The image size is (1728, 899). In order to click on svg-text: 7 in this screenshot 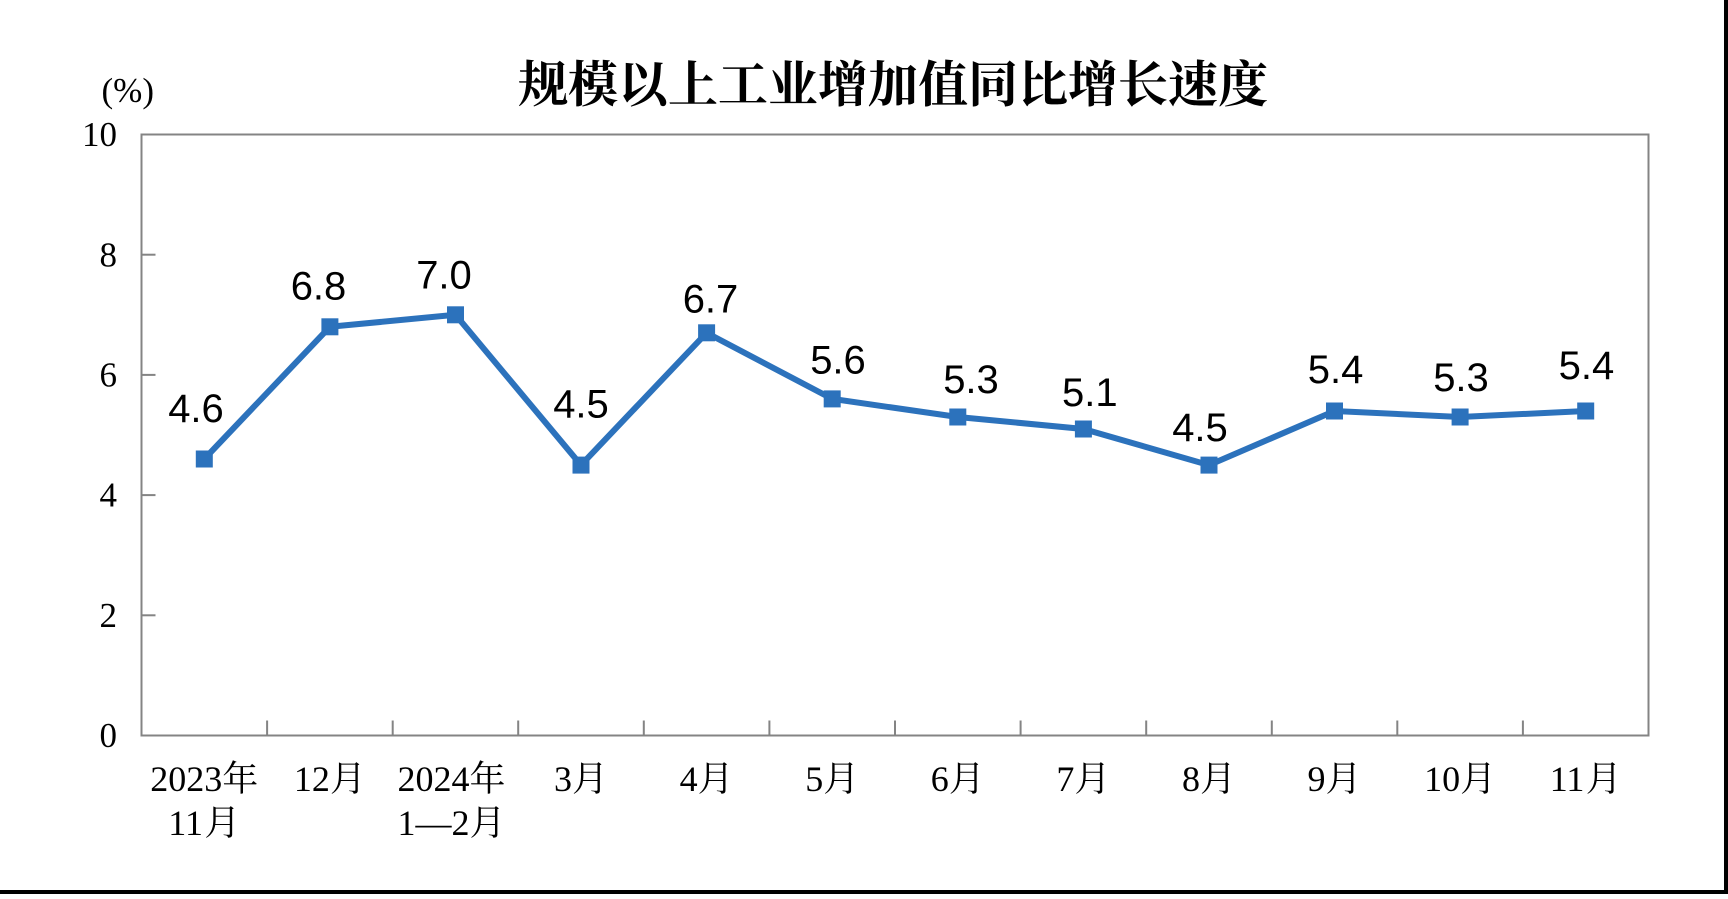, I will do `click(1065, 779)`.